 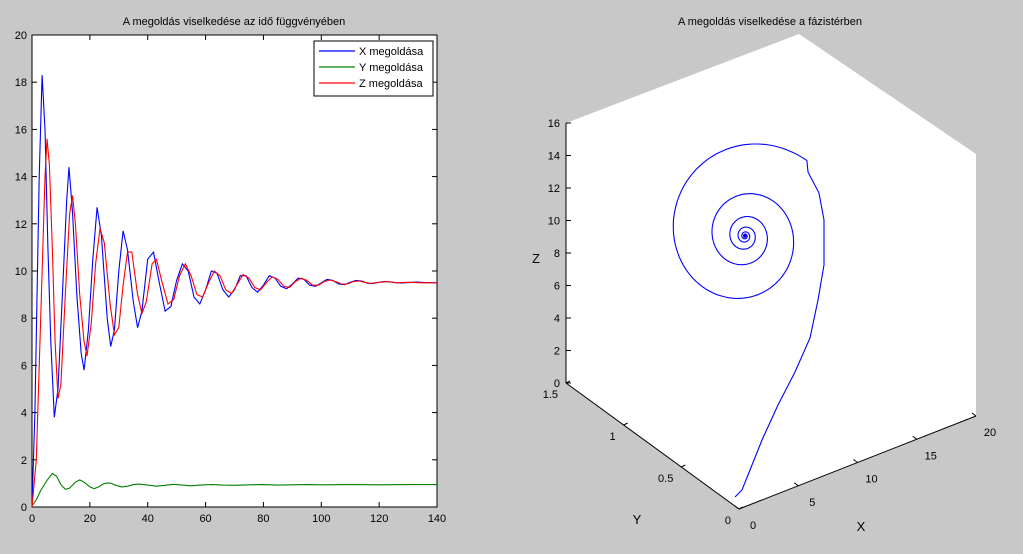 What do you see at coordinates (21, 36) in the screenshot?
I see `y-tick-label: 20` at bounding box center [21, 36].